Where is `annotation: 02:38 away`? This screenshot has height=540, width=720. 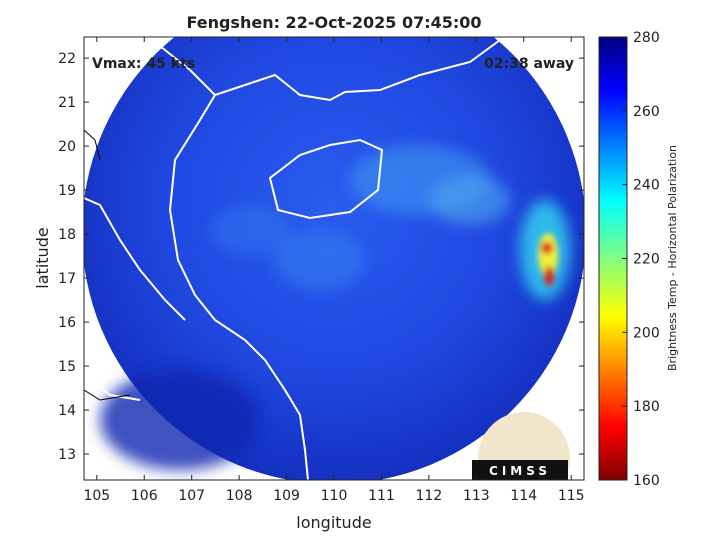 annotation: 02:38 away is located at coordinates (529, 64).